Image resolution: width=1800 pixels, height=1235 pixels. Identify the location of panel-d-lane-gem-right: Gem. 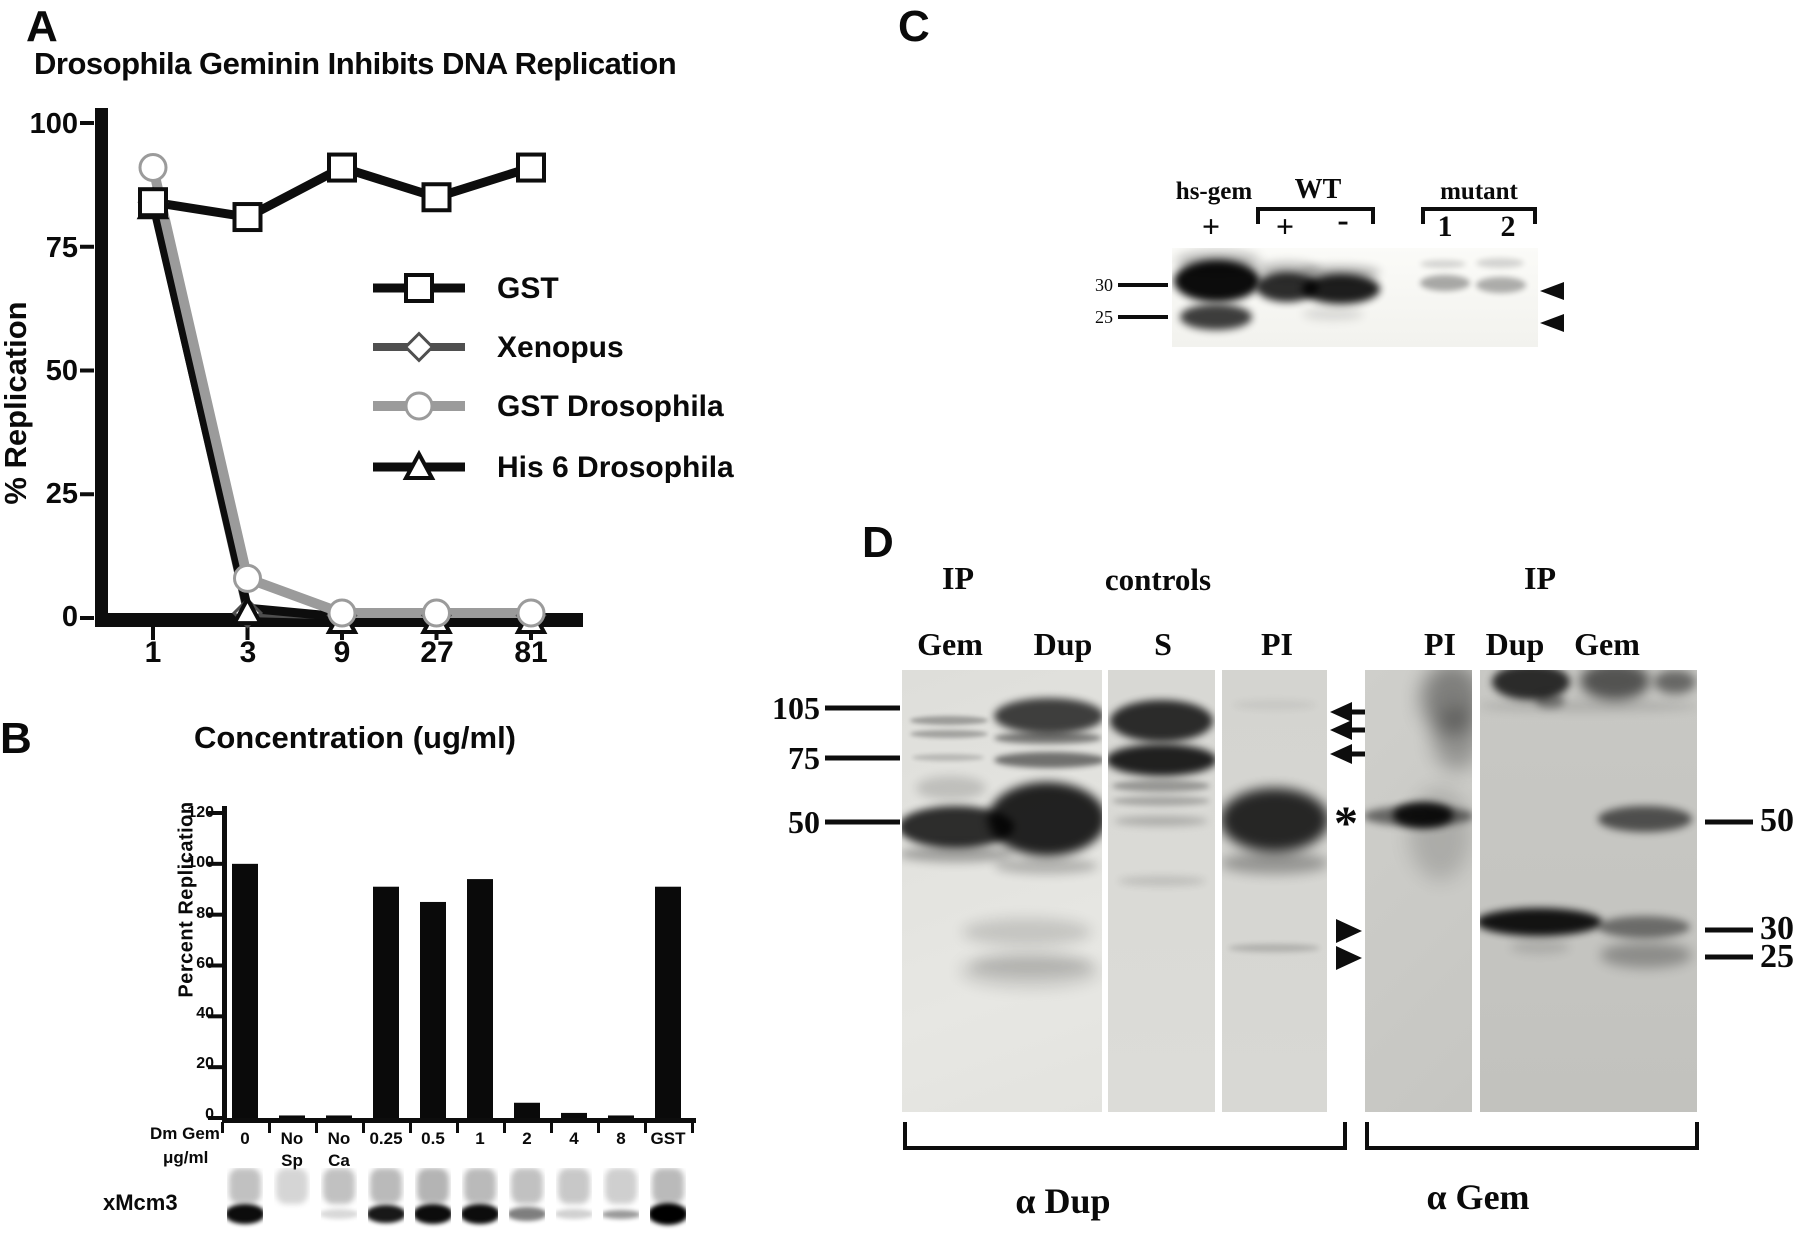
(1607, 644).